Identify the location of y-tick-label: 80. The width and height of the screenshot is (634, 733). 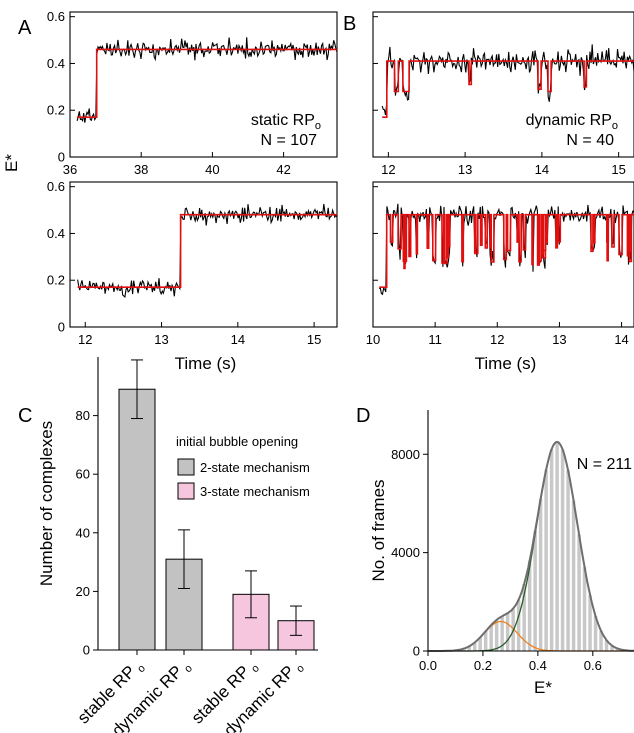
(83, 415).